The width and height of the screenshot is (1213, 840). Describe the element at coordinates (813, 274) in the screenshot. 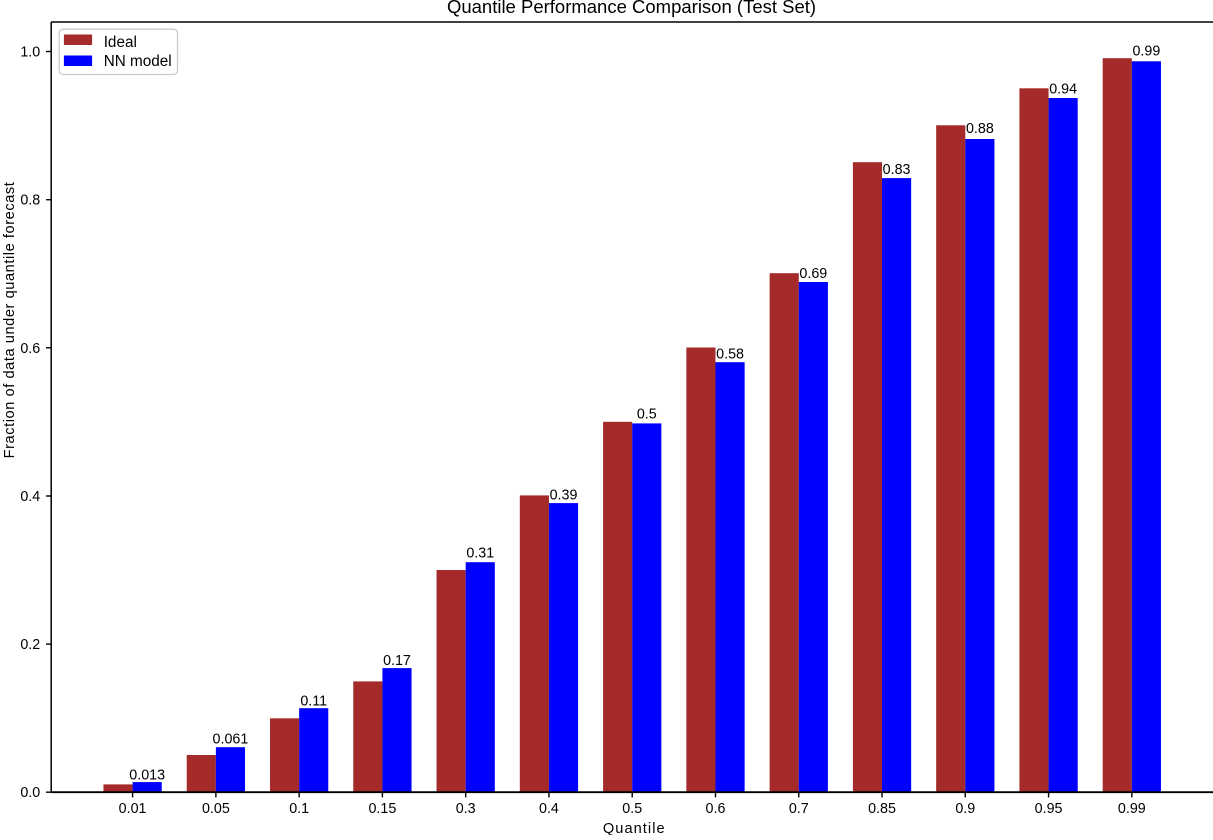

I see `svg-text: 0.69` at that location.